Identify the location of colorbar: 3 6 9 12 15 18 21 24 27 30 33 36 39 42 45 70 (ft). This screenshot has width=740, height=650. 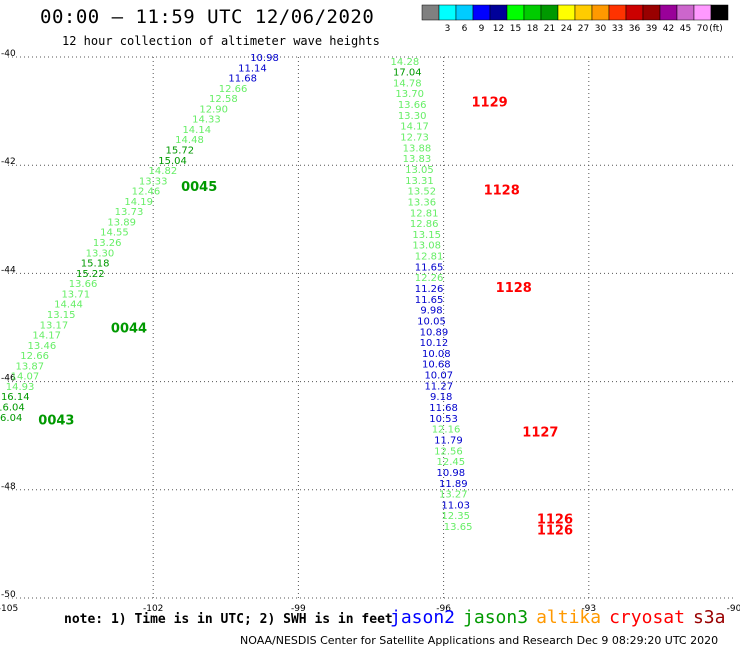
(575, 19).